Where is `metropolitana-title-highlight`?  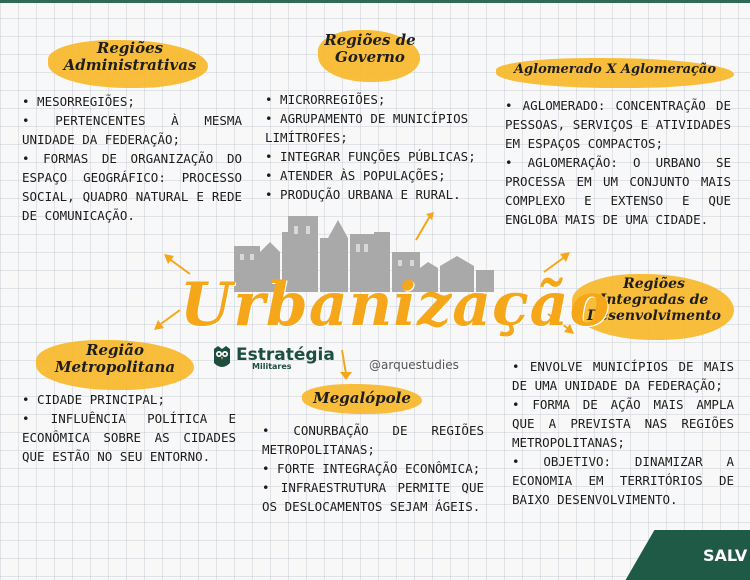 metropolitana-title-highlight is located at coordinates (115, 365).